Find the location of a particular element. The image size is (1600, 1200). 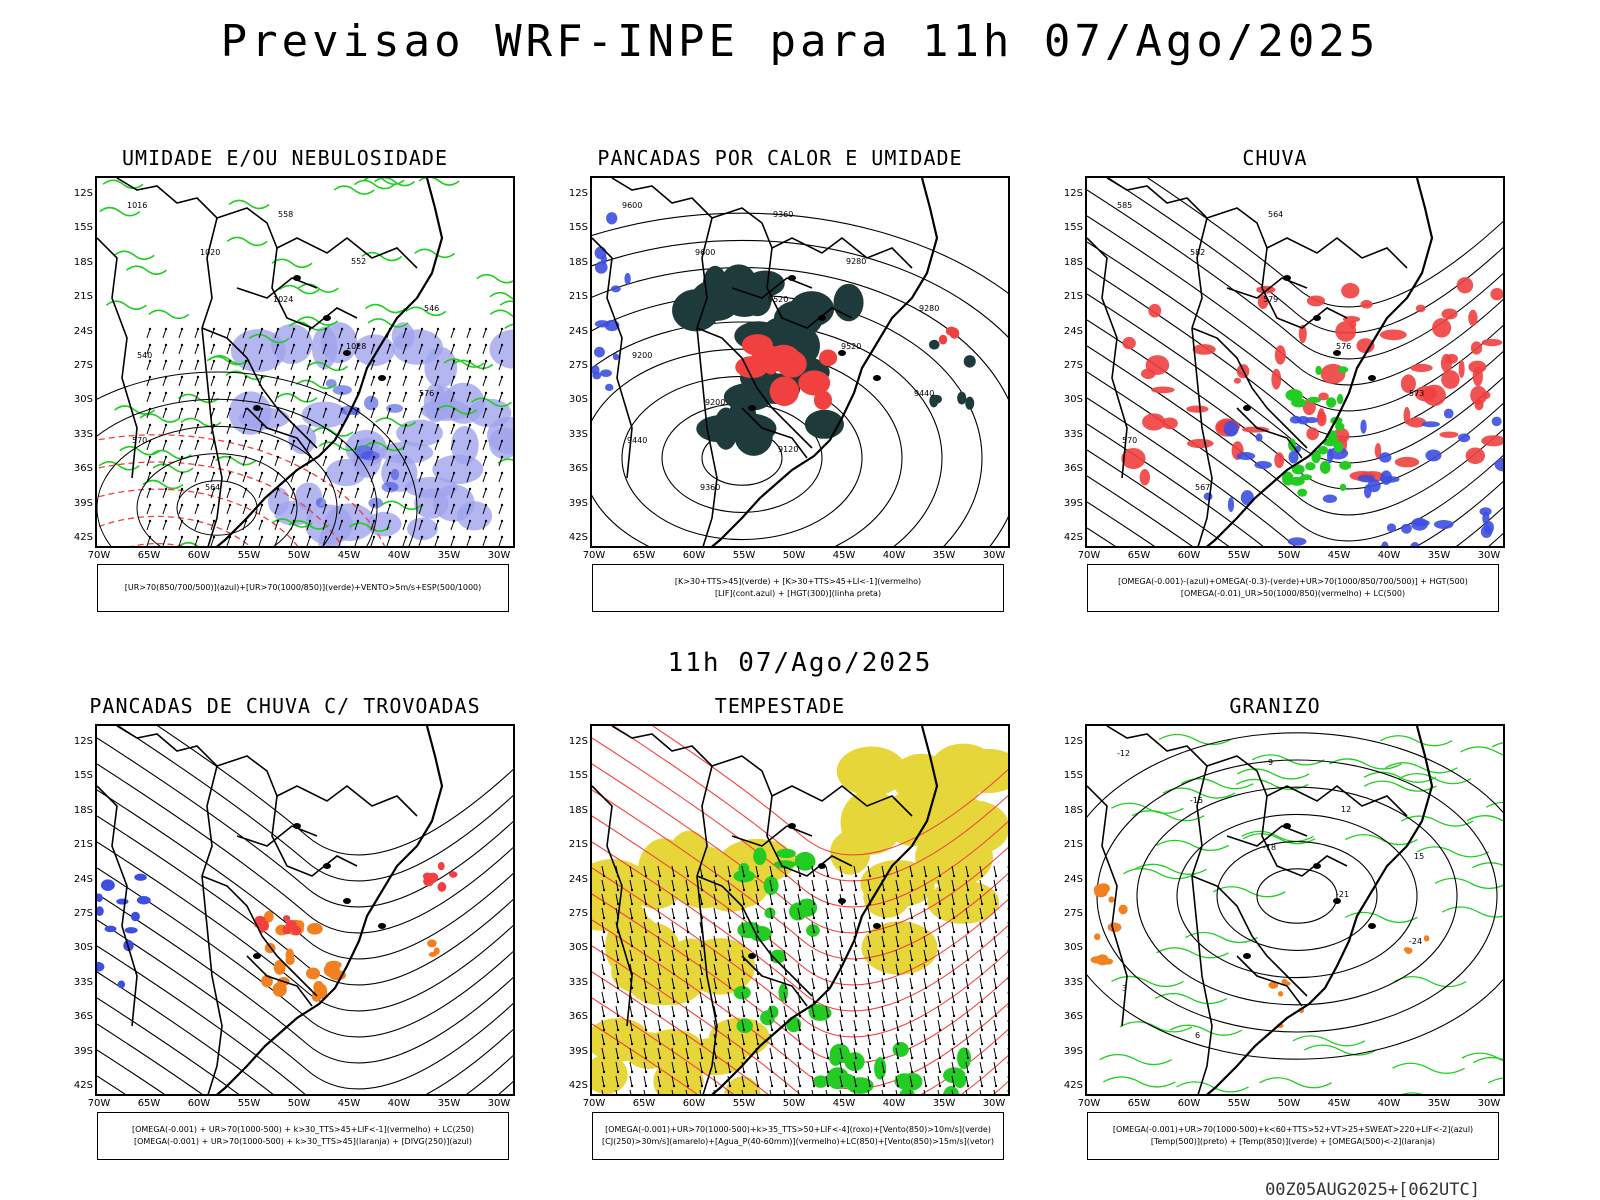

lon-axis: 70W 65W 60W 55W 50W 45W 40W 35W 30W is located at coordinates (1291, 1104).